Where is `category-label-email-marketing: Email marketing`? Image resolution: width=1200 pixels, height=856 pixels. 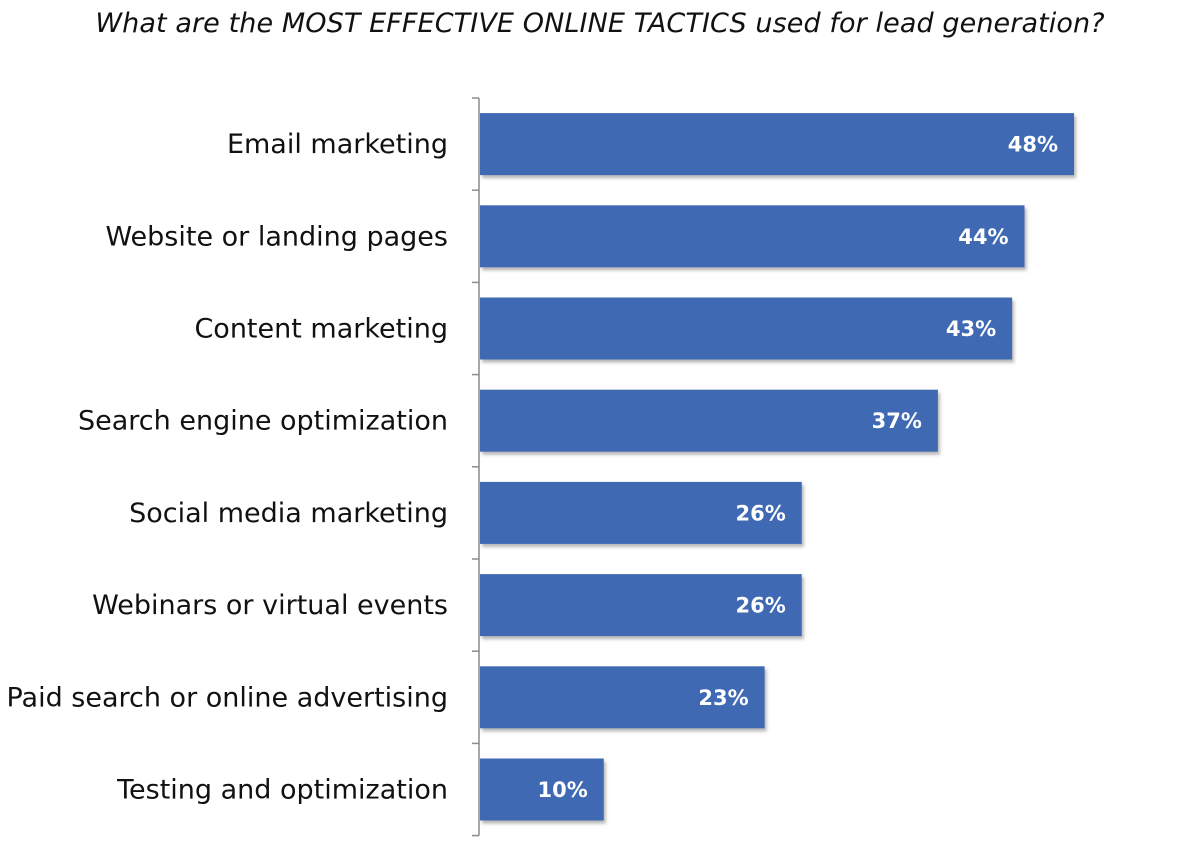
category-label-email-marketing: Email marketing is located at coordinates (337, 144).